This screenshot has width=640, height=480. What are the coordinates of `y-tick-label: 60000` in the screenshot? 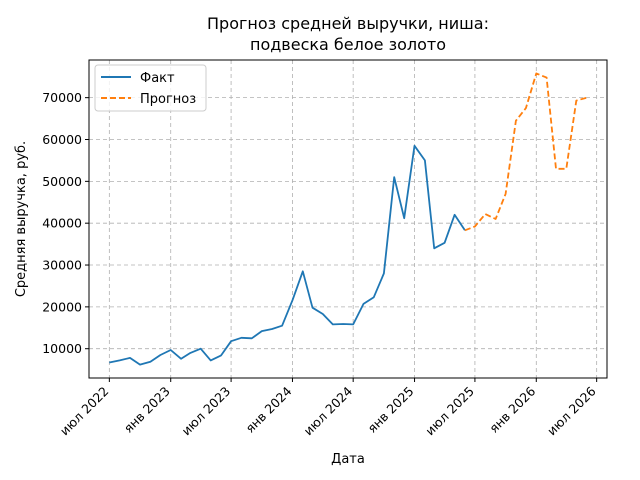 It's located at (62, 139).